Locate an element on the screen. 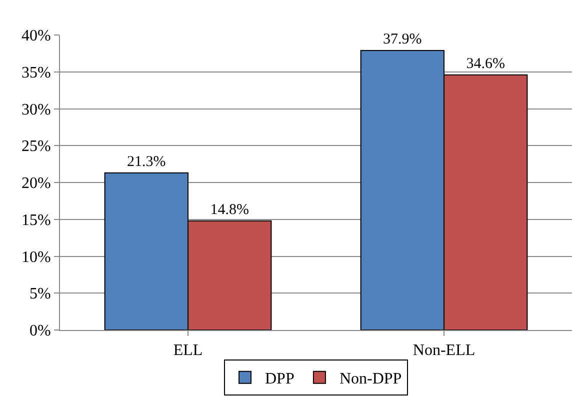  data-label: 21.3% is located at coordinates (146, 162).